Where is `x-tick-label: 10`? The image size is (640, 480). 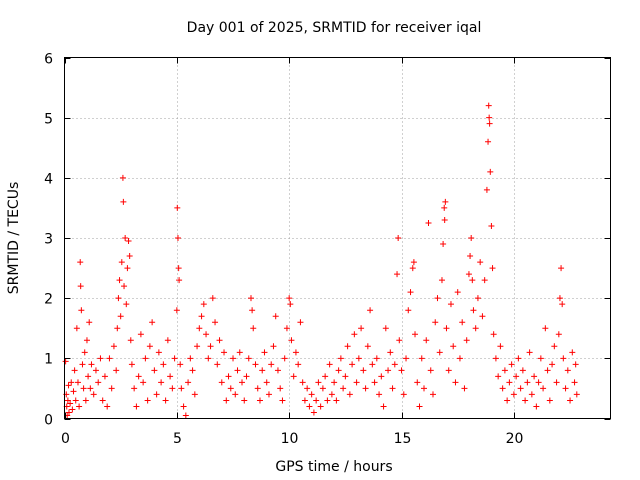
x-tick-label: 10 is located at coordinates (290, 439).